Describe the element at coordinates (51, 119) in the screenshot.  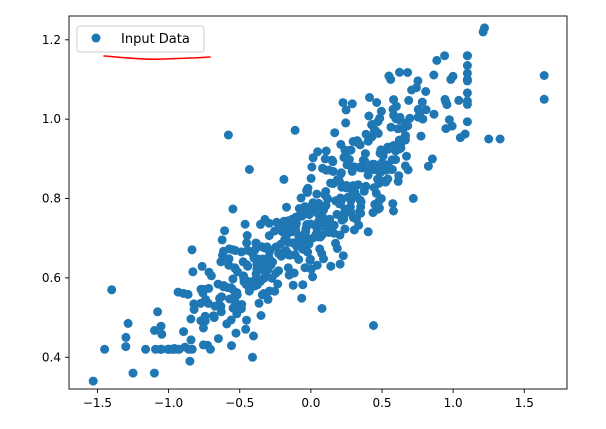
I see `y-tick-label: 1.0` at that location.